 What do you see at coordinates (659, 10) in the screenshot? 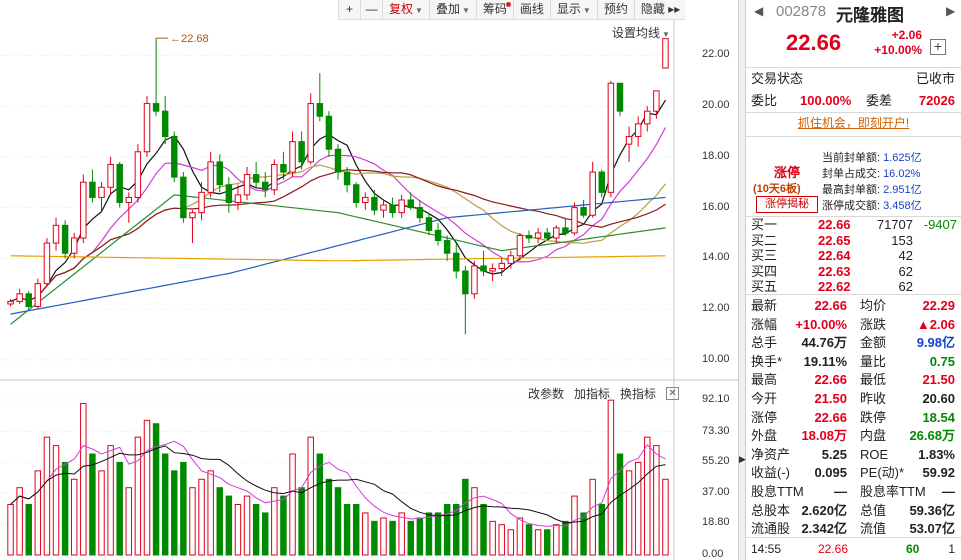
I see `toolbar-button-8: 隐藏 ▸▸` at bounding box center [659, 10].